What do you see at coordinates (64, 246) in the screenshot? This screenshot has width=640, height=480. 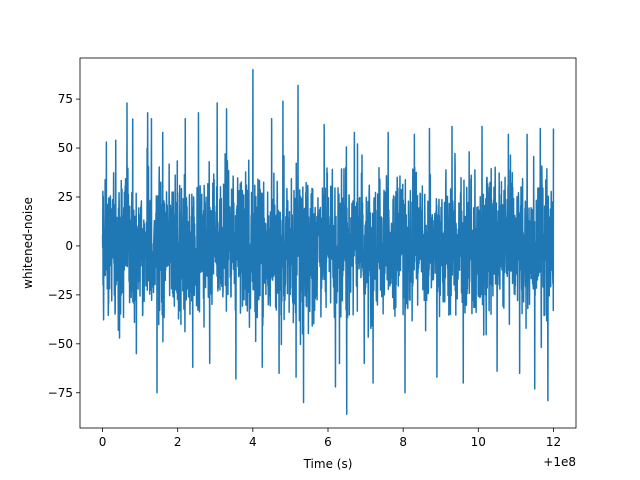 I see `y-axis: 75 50 25 0 −25 −50 −75` at bounding box center [64, 246].